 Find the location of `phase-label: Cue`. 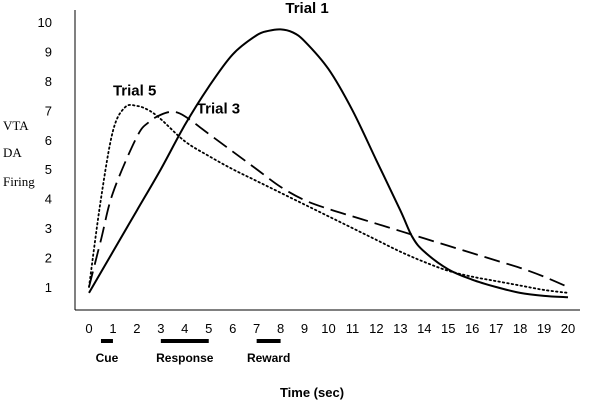

phase-label: Cue is located at coordinates (107, 358).